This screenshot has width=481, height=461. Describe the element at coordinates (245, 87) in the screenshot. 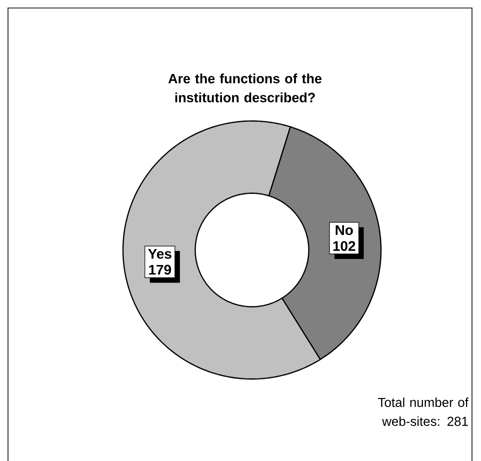

I see `chart-title: Are the functions of the institution described?` at that location.